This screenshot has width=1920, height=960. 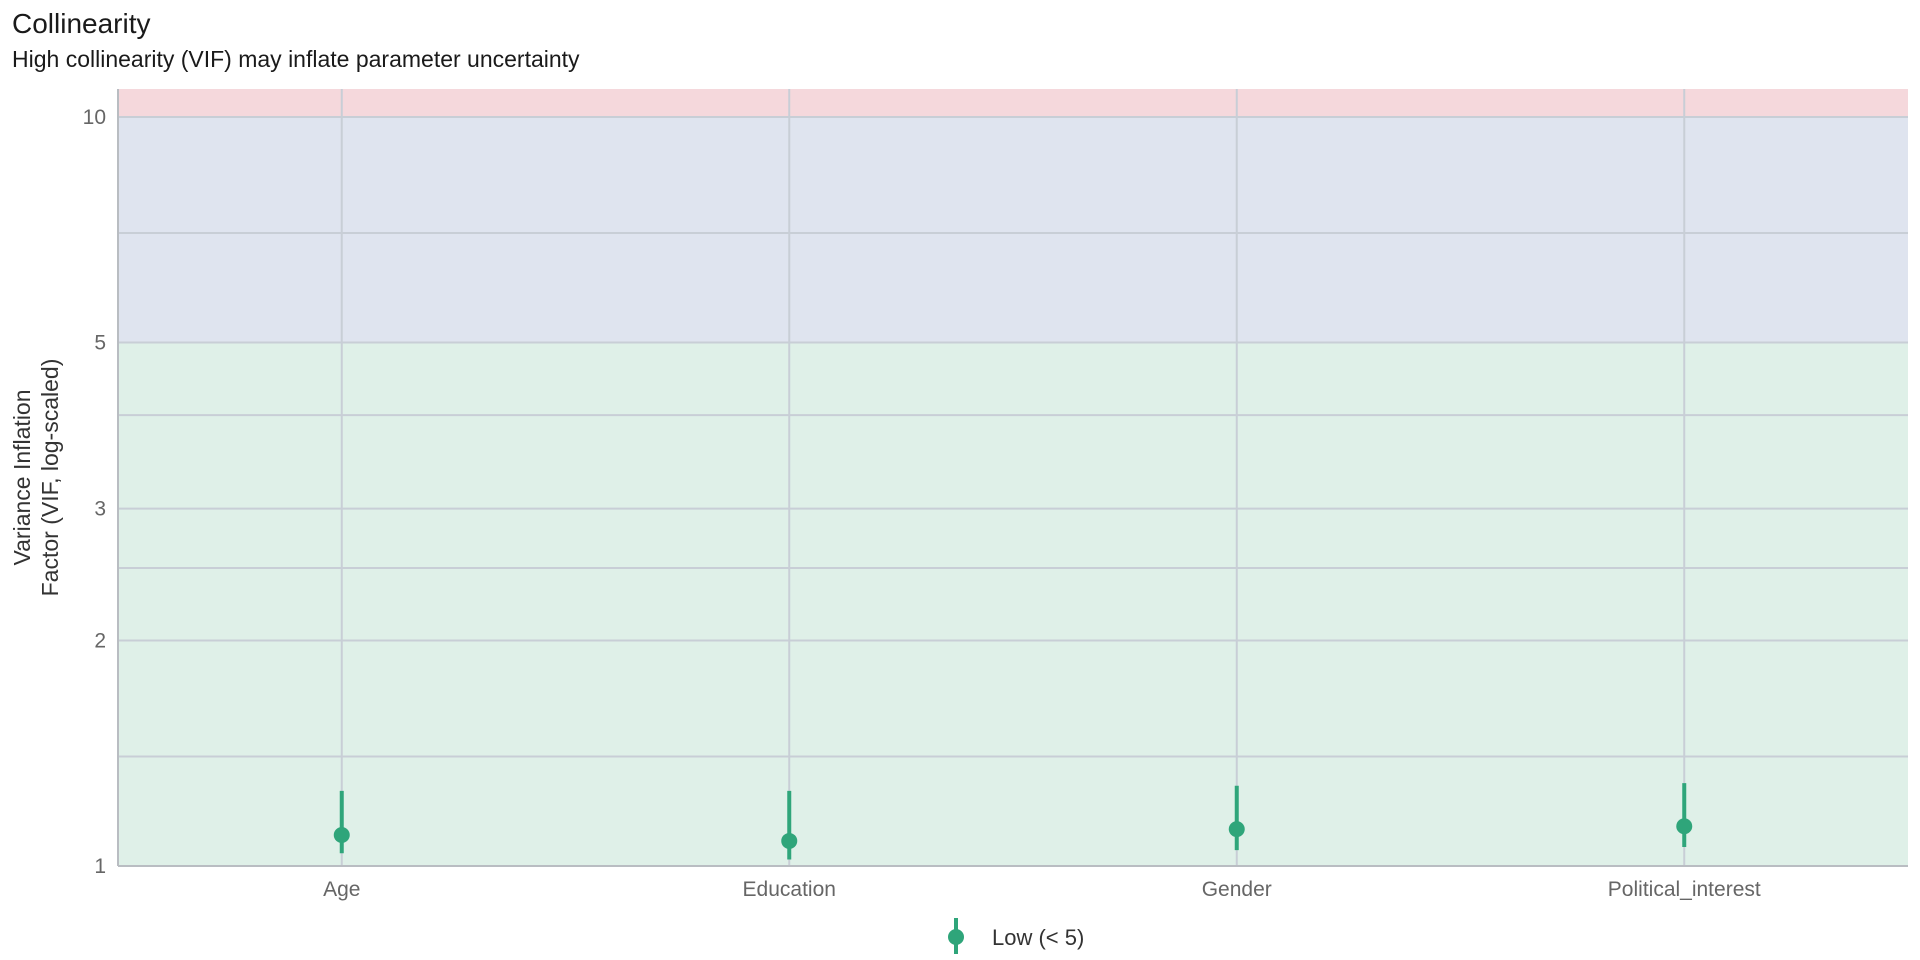 What do you see at coordinates (1013, 821) in the screenshot?
I see `data-points` at bounding box center [1013, 821].